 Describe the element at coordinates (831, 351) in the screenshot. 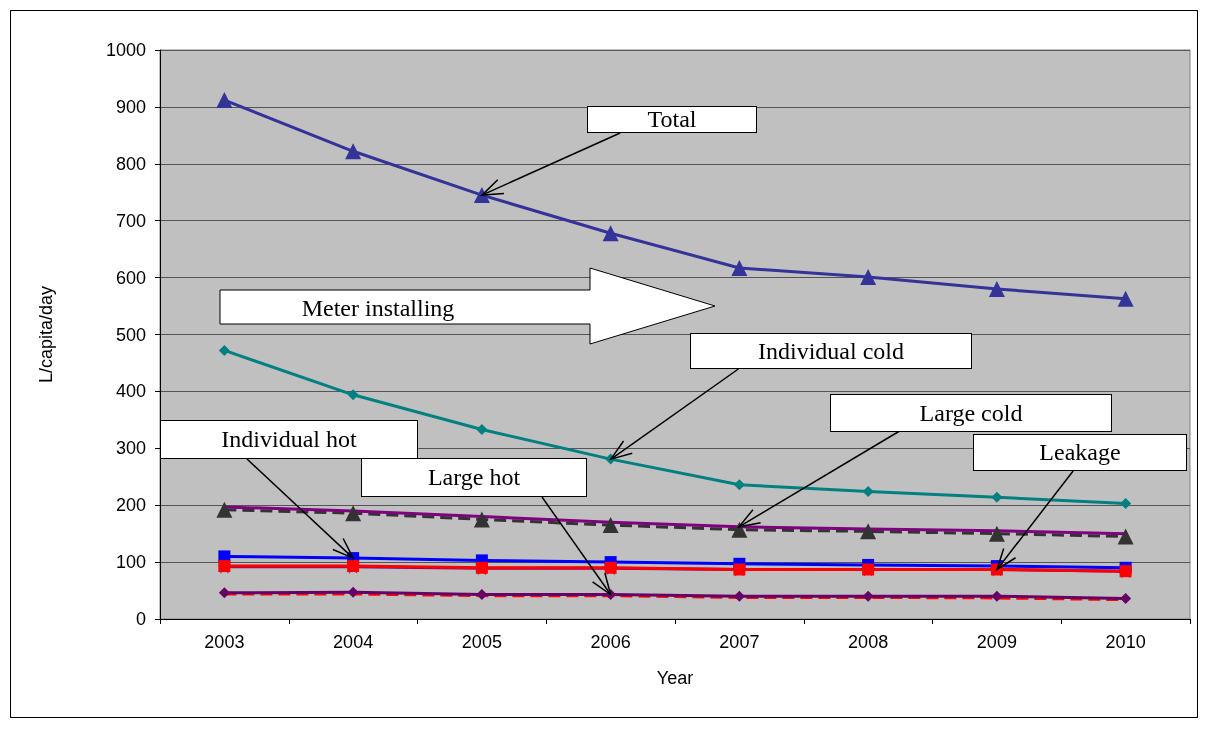

I see `callout-box: Individual cold` at that location.